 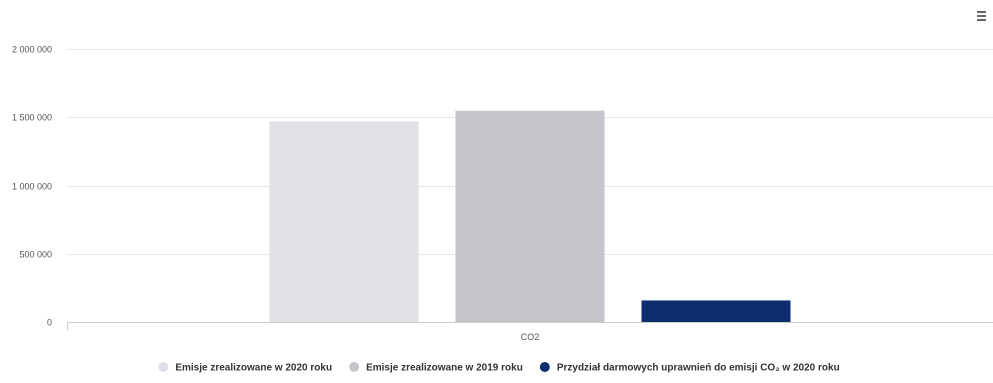 I want to click on x-axis: CO2, so click(x=530, y=332).